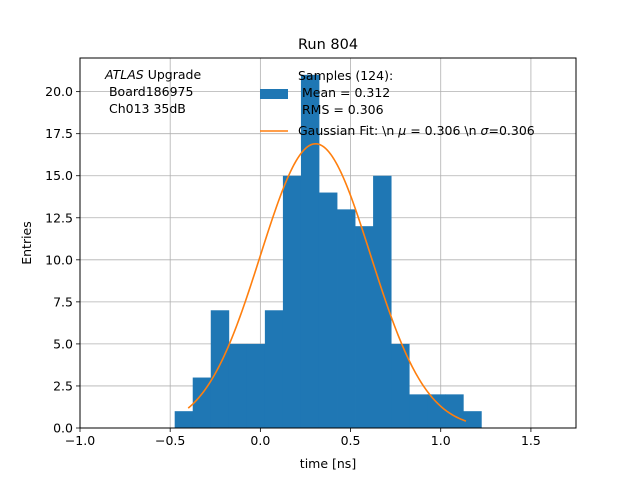  Describe the element at coordinates (274, 94) in the screenshot. I see `legend-hist-swatch` at that location.